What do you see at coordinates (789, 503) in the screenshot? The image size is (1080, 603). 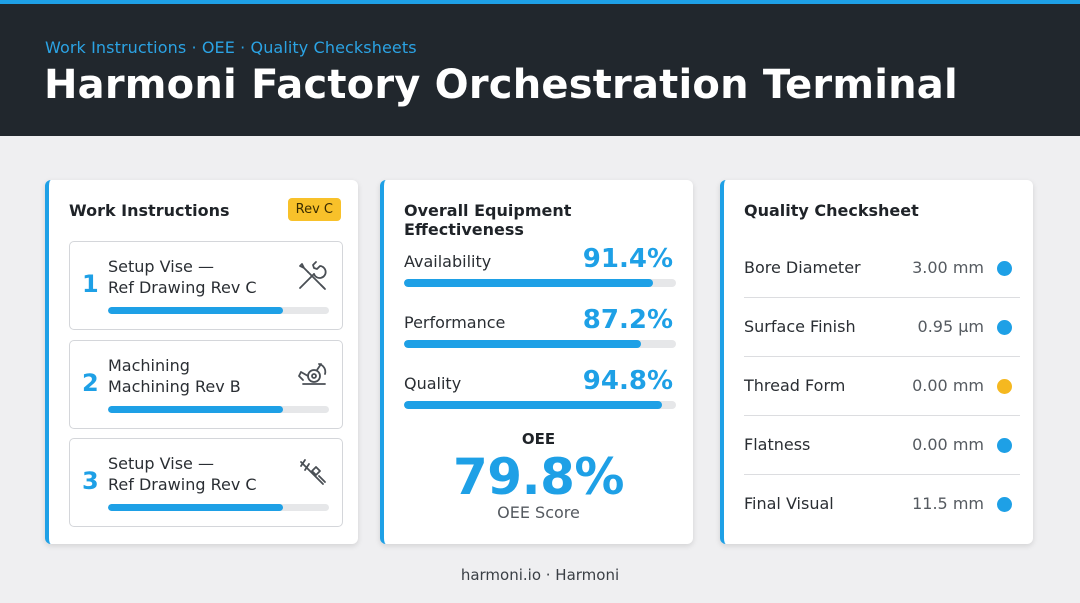 I see `check-label: Final Visual` at bounding box center [789, 503].